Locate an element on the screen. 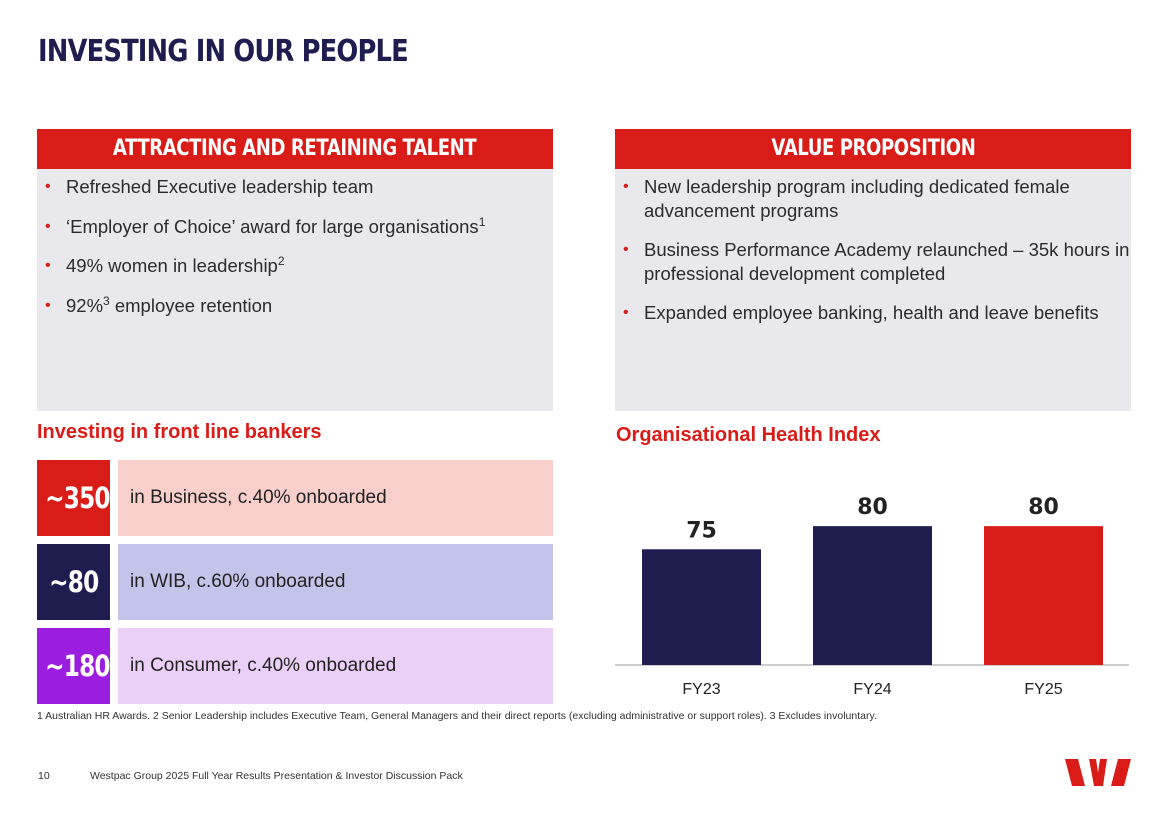  bar-fy24 is located at coordinates (872, 595).